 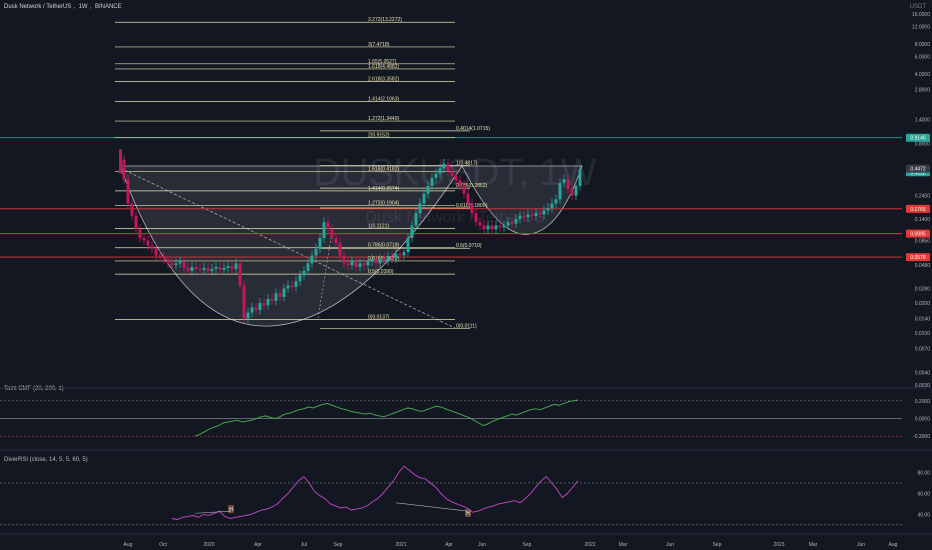 What do you see at coordinates (386, 418) in the screenshot?
I see `cmf-series-line` at bounding box center [386, 418].